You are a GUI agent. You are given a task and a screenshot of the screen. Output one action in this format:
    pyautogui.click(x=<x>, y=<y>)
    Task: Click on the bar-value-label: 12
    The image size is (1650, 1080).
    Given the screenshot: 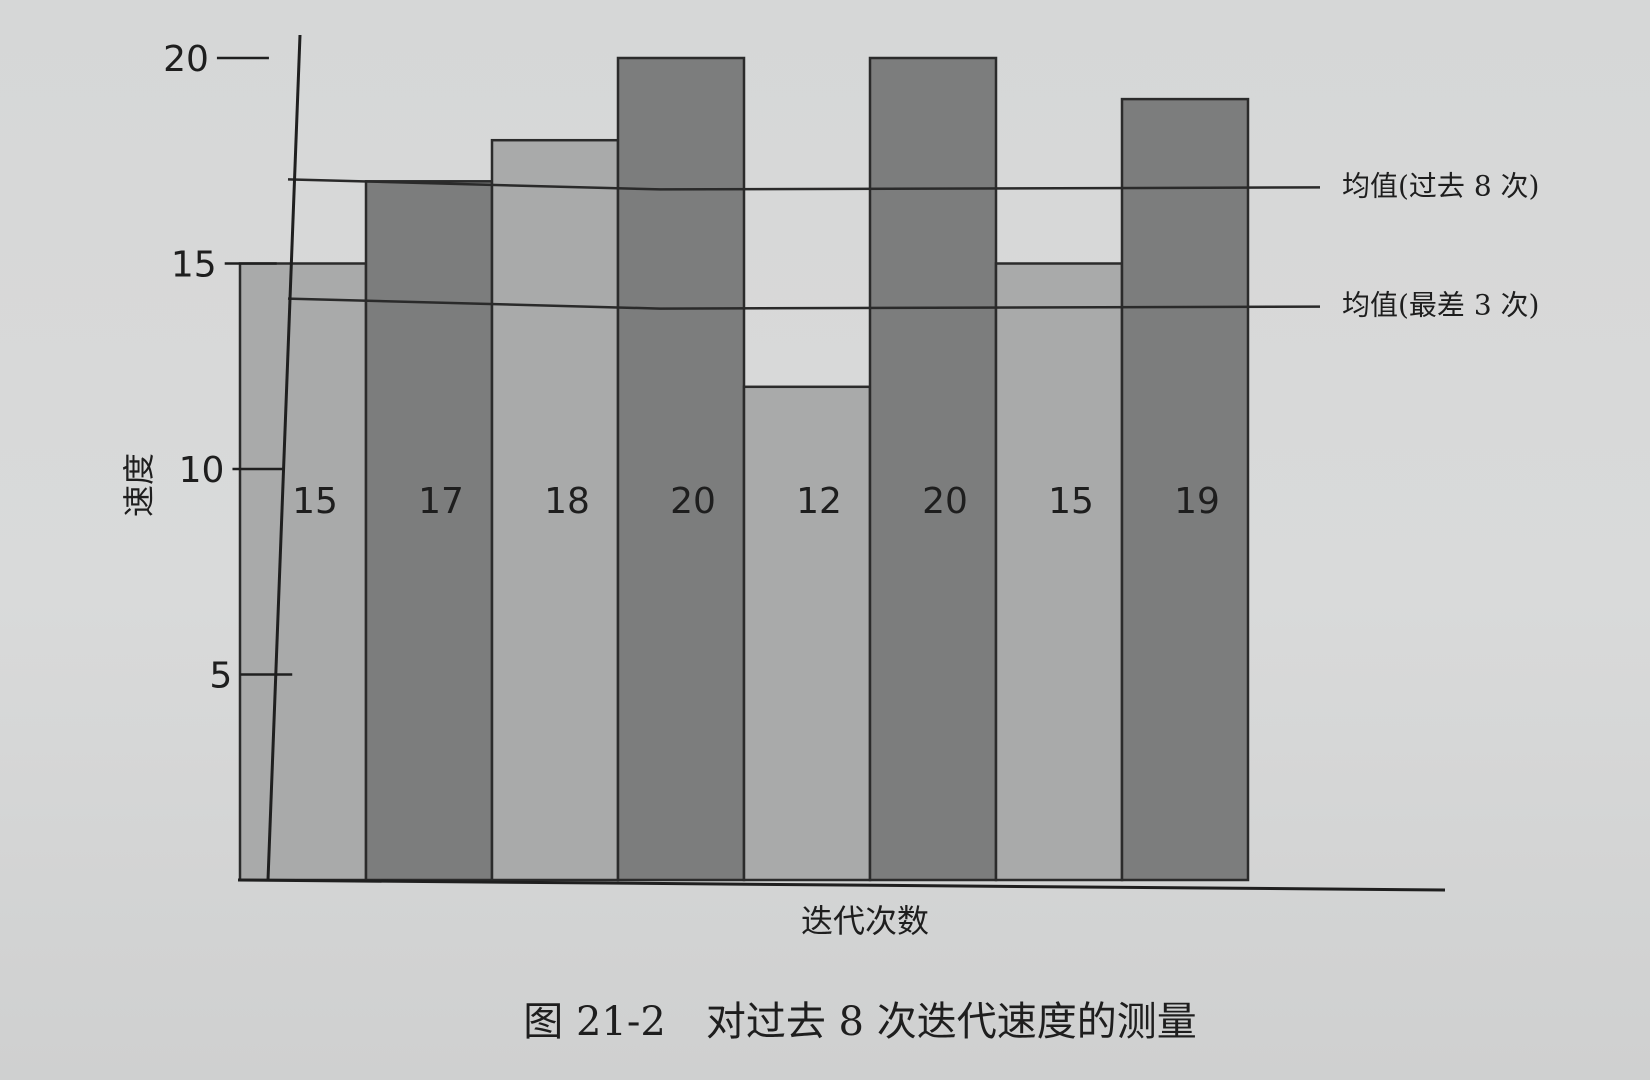 What is the action you would take?
    pyautogui.click(x=819, y=501)
    